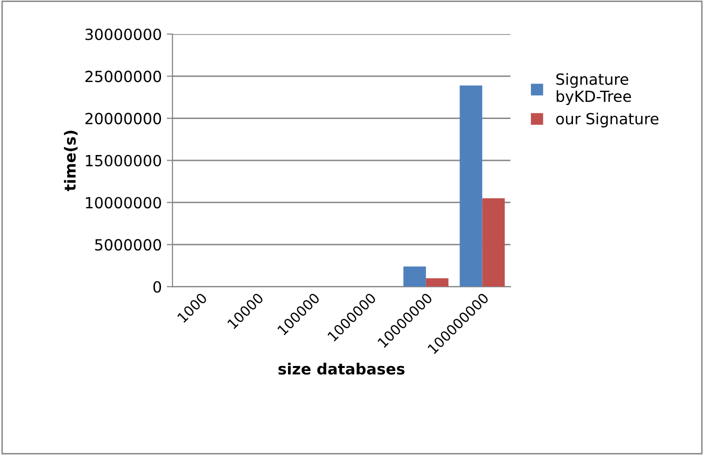  I want to click on x-axis-title: size databases, so click(341, 368).